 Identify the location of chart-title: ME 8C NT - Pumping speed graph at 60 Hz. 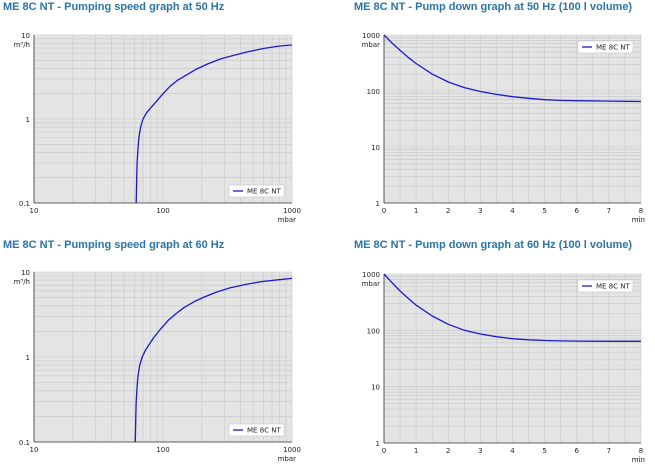
(114, 245).